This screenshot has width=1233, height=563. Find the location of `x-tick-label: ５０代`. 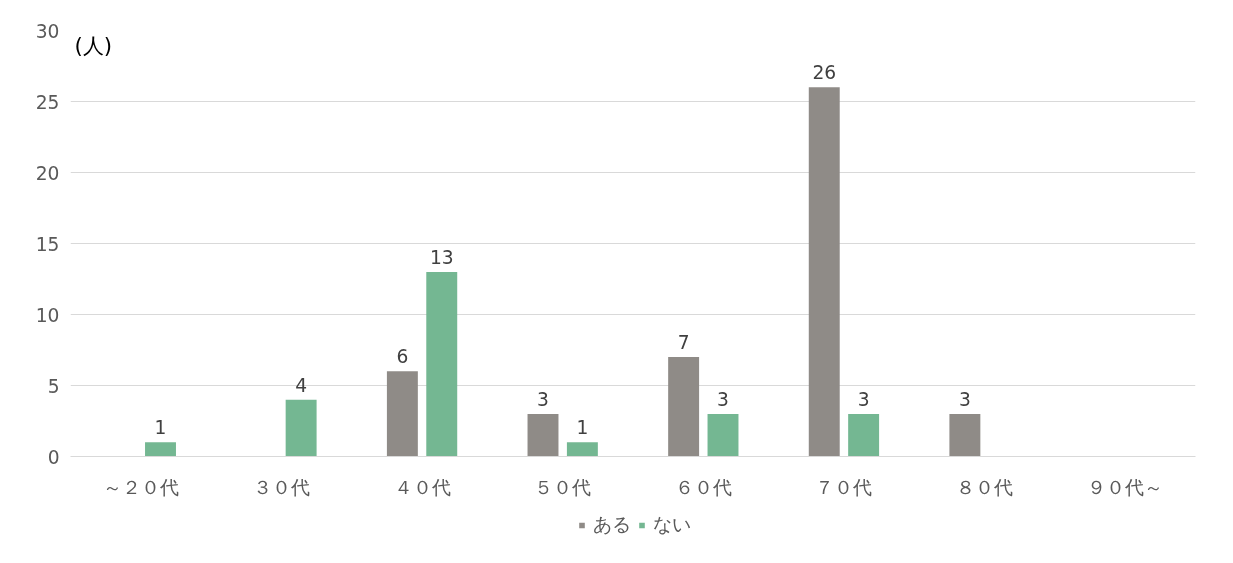

x-tick-label: ５０代 is located at coordinates (563, 487).